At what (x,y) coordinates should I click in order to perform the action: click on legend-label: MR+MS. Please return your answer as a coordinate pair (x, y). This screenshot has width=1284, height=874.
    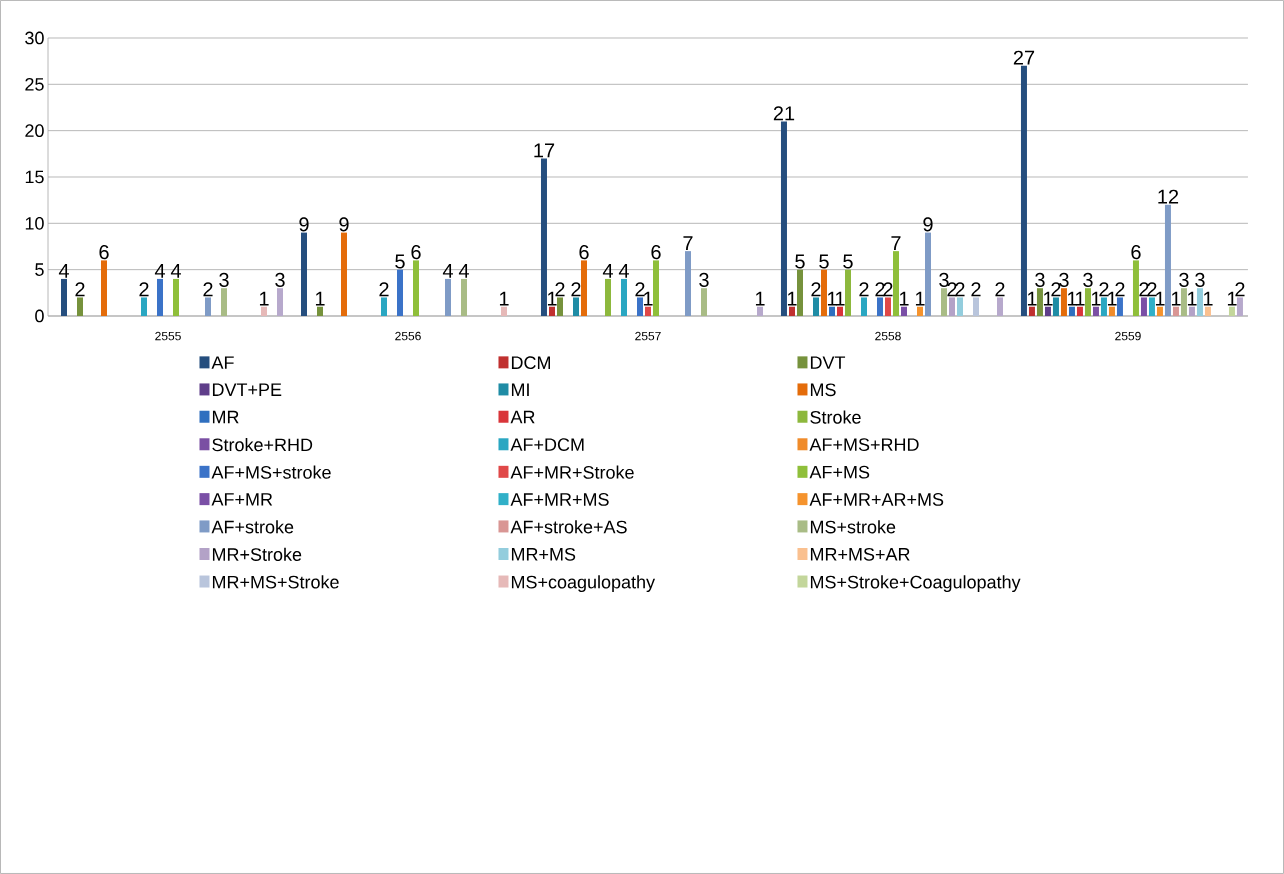
    Looking at the image, I should click on (543, 554).